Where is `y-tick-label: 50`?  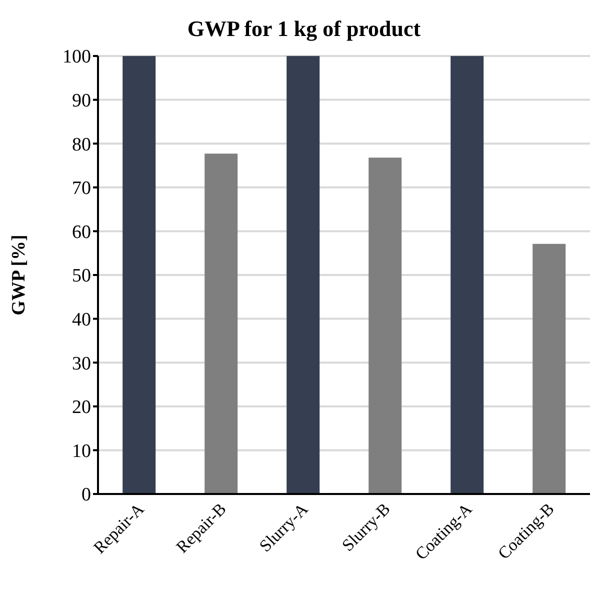 y-tick-label: 50 is located at coordinates (81, 276).